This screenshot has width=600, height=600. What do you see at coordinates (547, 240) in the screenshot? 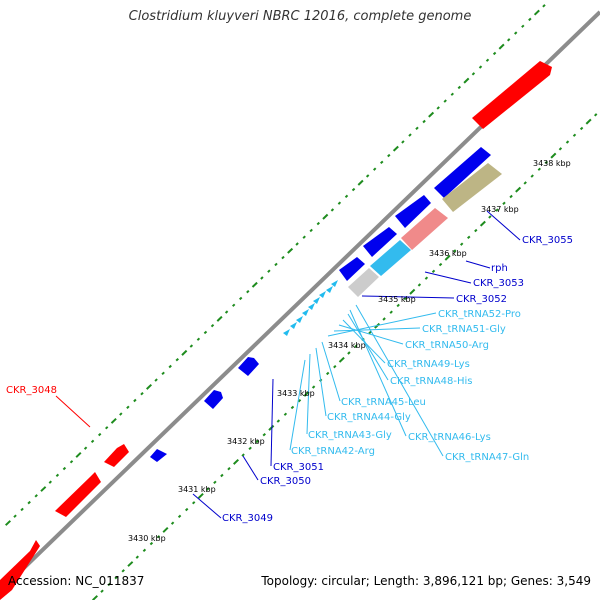
I see `gene-label-ckr-3055: CKR_3055` at bounding box center [547, 240].